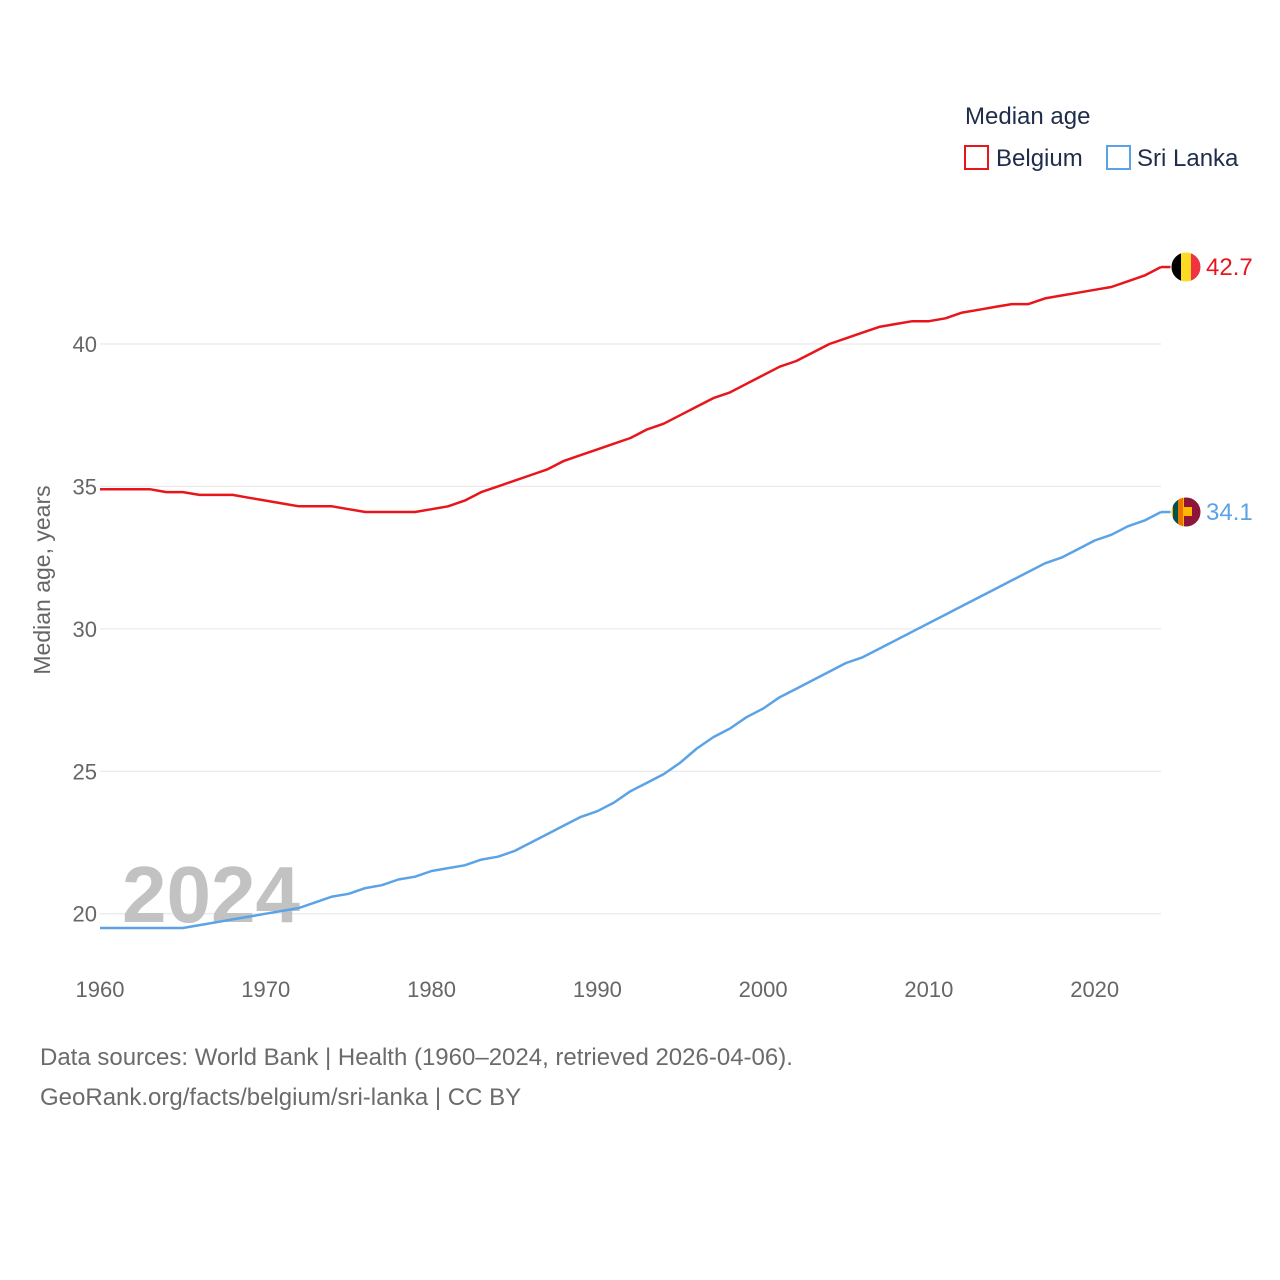  Describe the element at coordinates (1039, 158) in the screenshot. I see `legend-label-belgium: Belgium` at that location.